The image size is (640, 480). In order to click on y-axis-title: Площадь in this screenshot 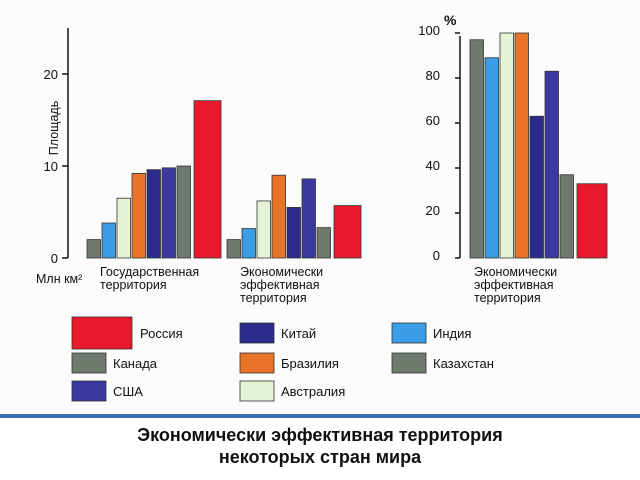, I will do `click(54, 128)`.